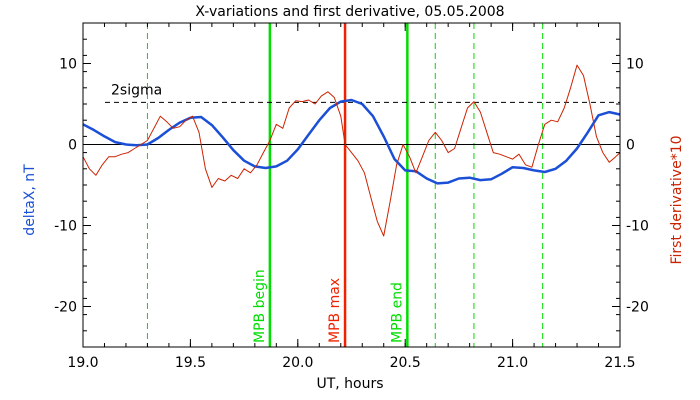 This screenshot has width=700, height=400. I want to click on y2-axis-label: First derivative*10, so click(677, 199).